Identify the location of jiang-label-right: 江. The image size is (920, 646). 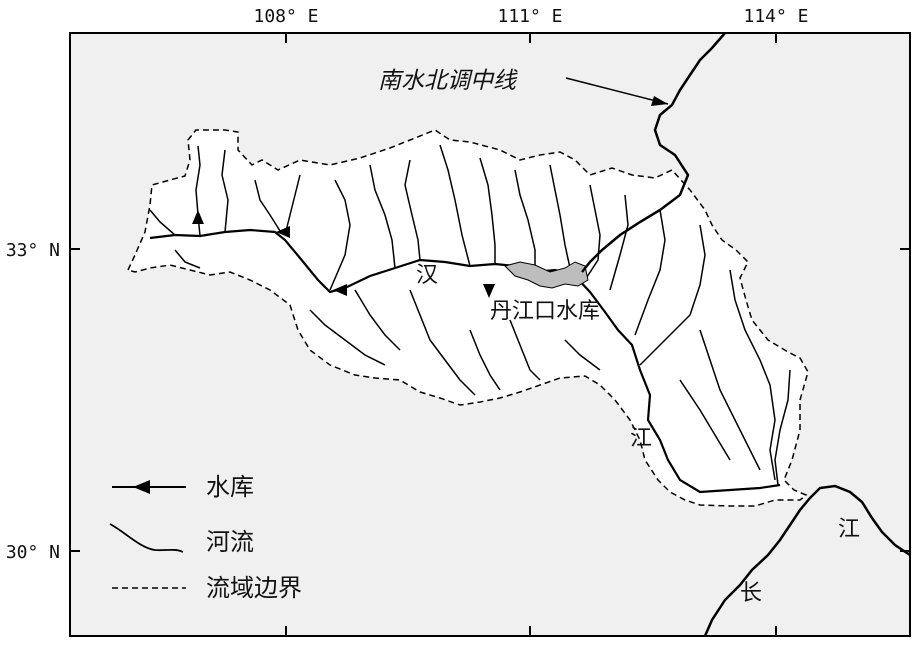
(849, 529).